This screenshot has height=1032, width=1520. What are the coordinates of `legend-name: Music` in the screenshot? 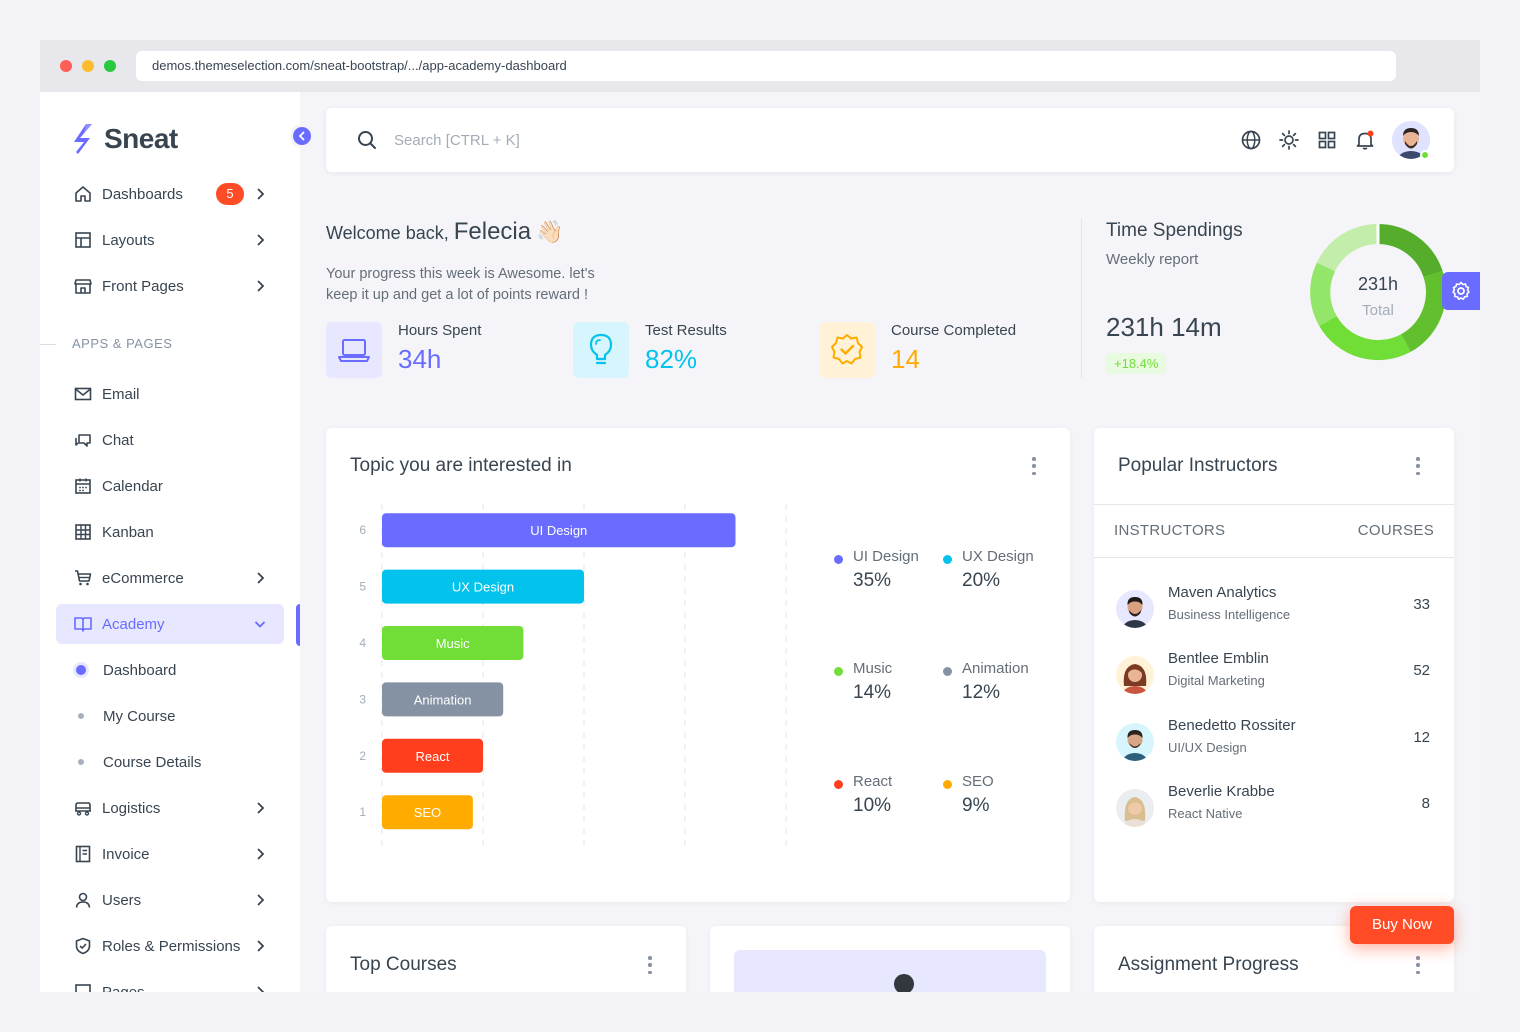 It's located at (873, 668).